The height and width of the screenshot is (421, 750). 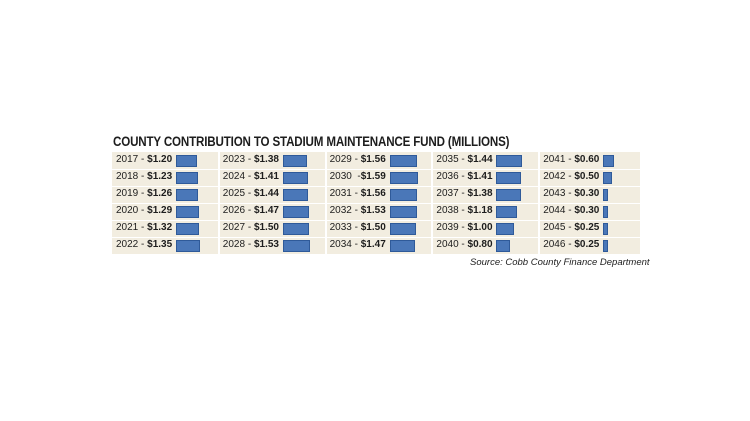 What do you see at coordinates (340, 159) in the screenshot?
I see `year-label: 2029` at bounding box center [340, 159].